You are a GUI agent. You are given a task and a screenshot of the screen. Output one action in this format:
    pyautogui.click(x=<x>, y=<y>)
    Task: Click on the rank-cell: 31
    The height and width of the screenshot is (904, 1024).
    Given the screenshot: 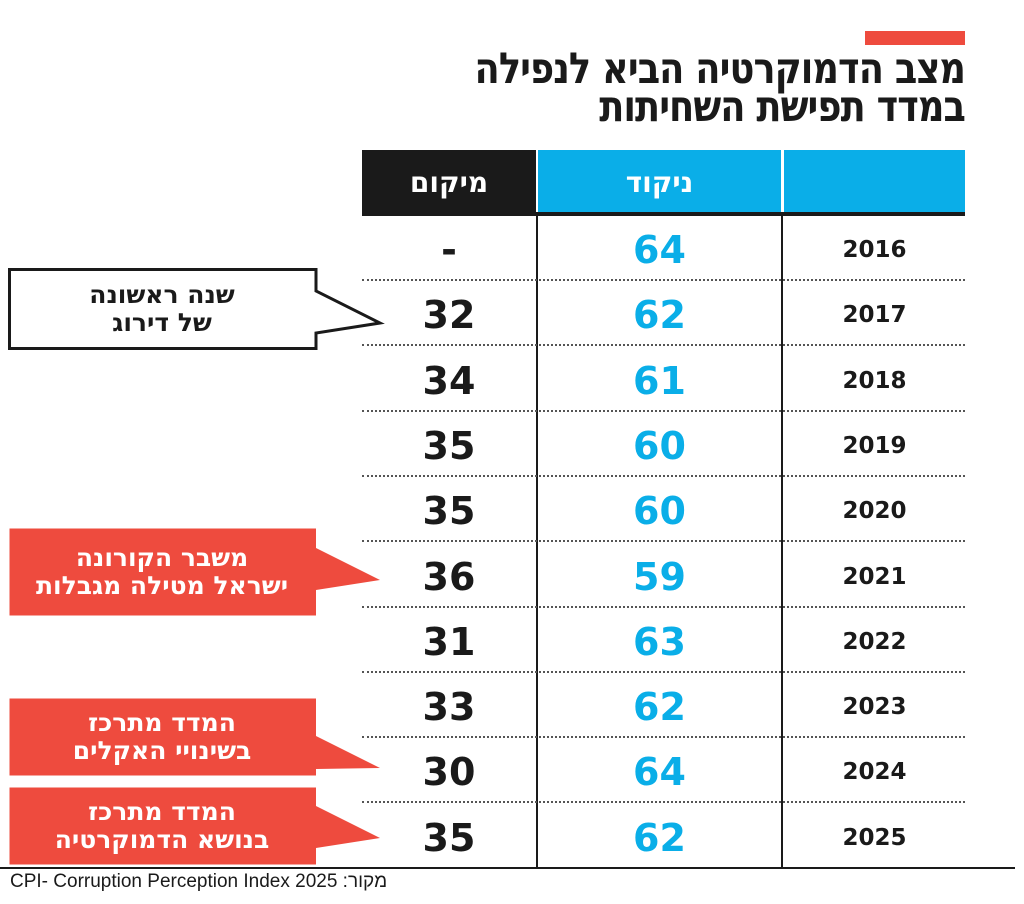 What is the action you would take?
    pyautogui.click(x=449, y=641)
    